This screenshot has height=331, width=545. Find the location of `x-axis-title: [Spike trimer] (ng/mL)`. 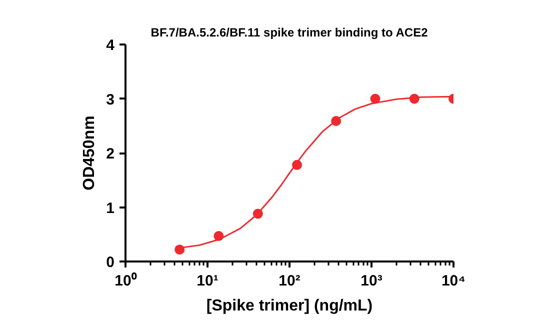

x-axis-title: [Spike trimer] (ng/mL) is located at coordinates (289, 306).